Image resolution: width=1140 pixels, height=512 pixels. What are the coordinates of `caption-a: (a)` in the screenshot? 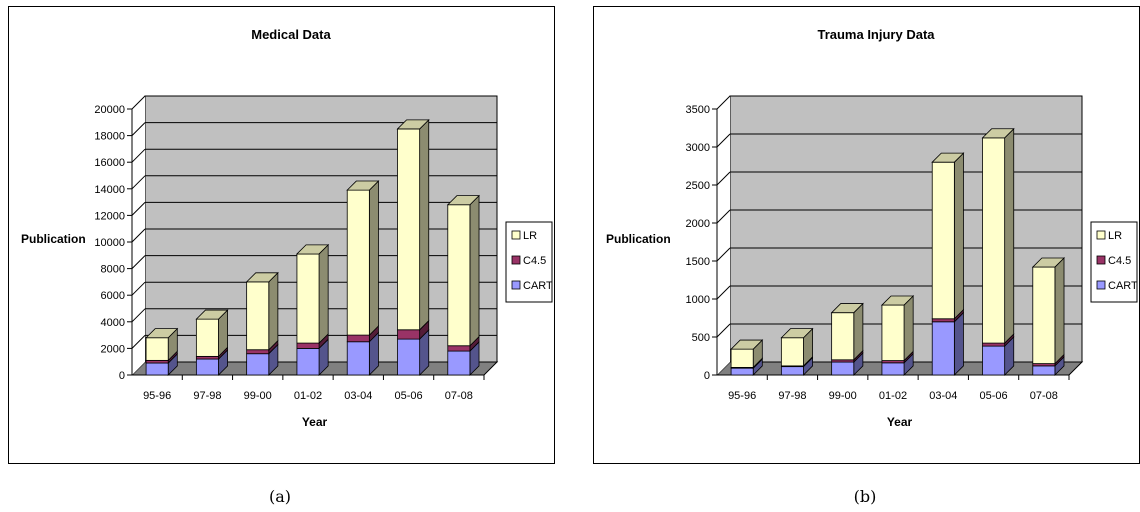 It's located at (280, 496).